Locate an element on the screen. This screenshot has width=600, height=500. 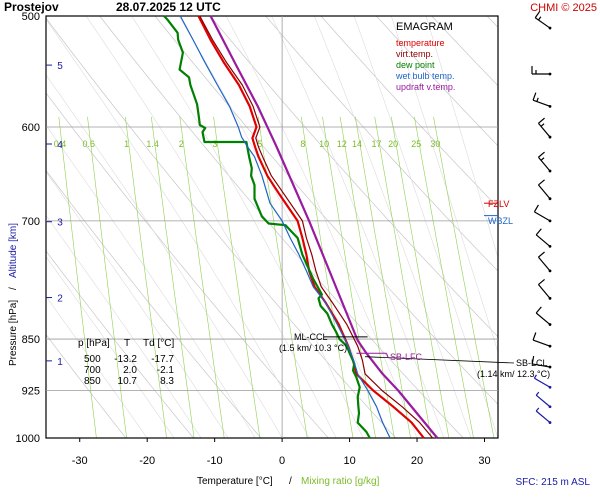
table-cell: 2.0 is located at coordinates (130, 370).